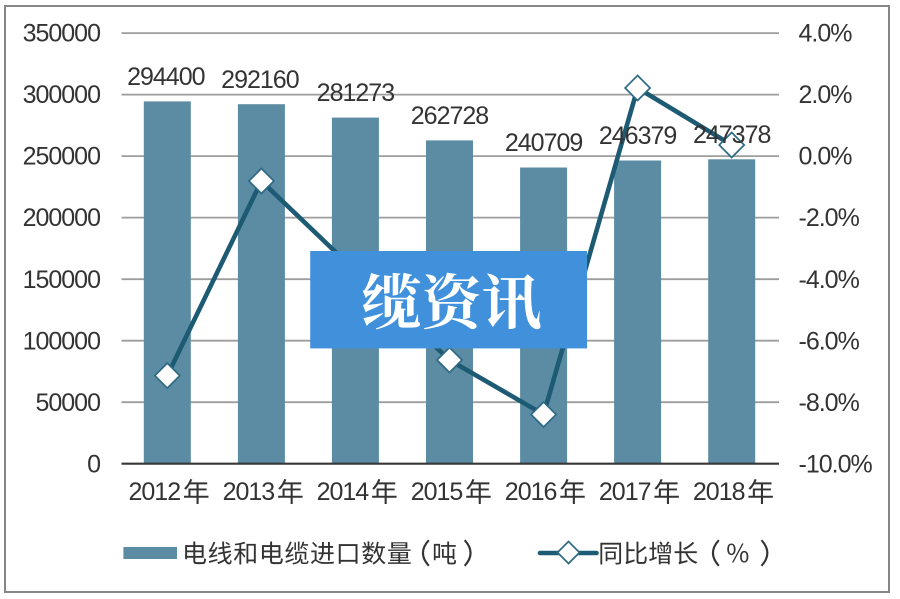 The height and width of the screenshot is (599, 900). Describe the element at coordinates (356, 93) in the screenshot. I see `svg-text: 281273` at that location.